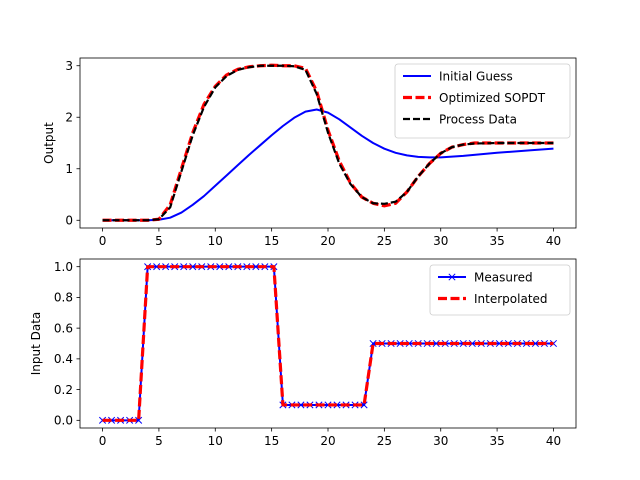 Image resolution: width=640 pixels, height=480 pixels. I want to click on y-tick-label: 0.8, so click(63, 298).